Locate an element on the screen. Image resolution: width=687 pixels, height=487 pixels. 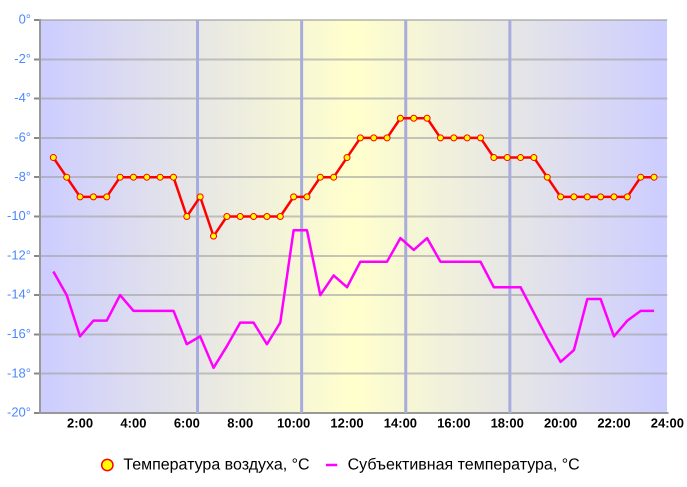
x-tick-label: 10:00 is located at coordinates (293, 422).